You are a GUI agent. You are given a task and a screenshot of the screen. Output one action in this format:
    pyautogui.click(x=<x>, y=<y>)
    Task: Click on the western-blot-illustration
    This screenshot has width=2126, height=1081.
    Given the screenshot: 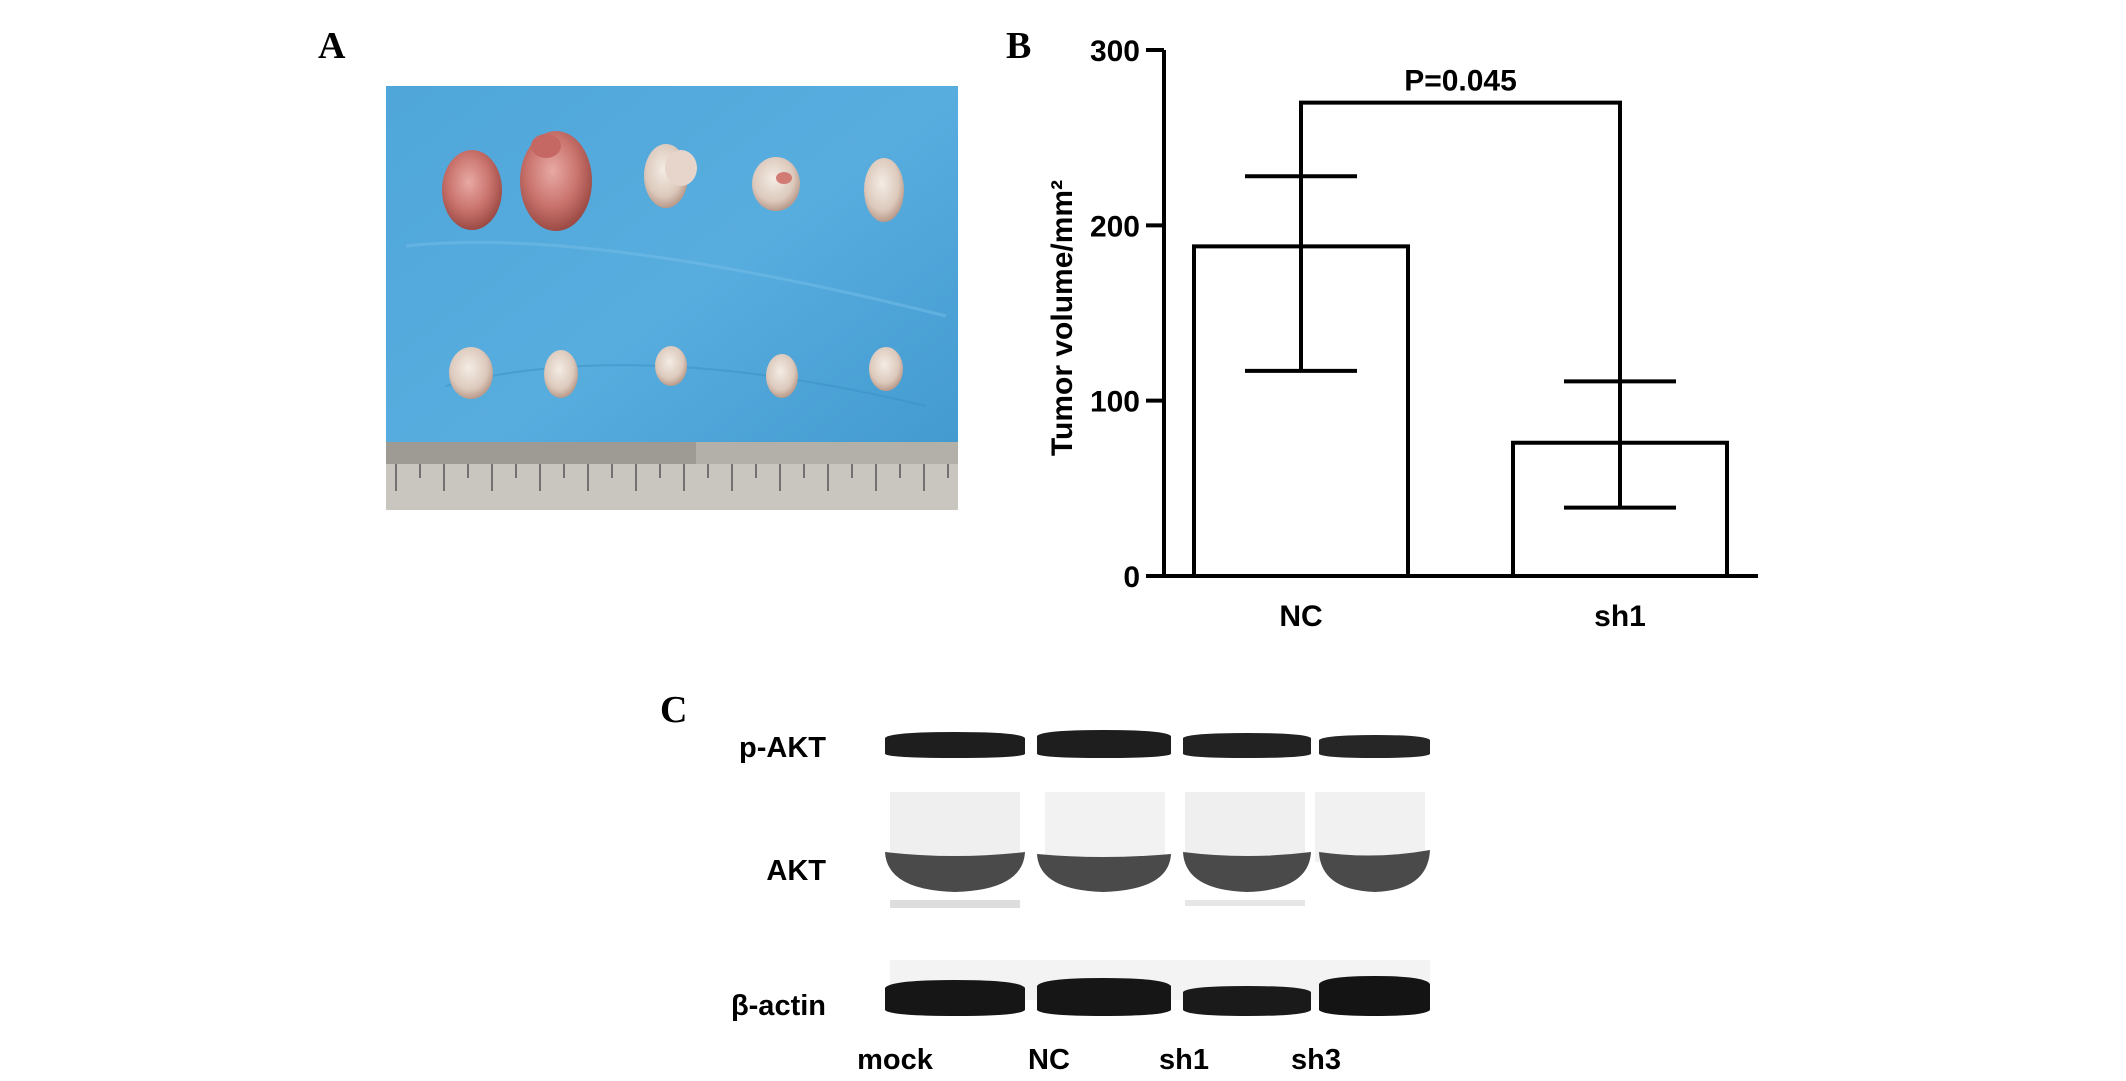 What is the action you would take?
    pyautogui.click(x=1140, y=870)
    